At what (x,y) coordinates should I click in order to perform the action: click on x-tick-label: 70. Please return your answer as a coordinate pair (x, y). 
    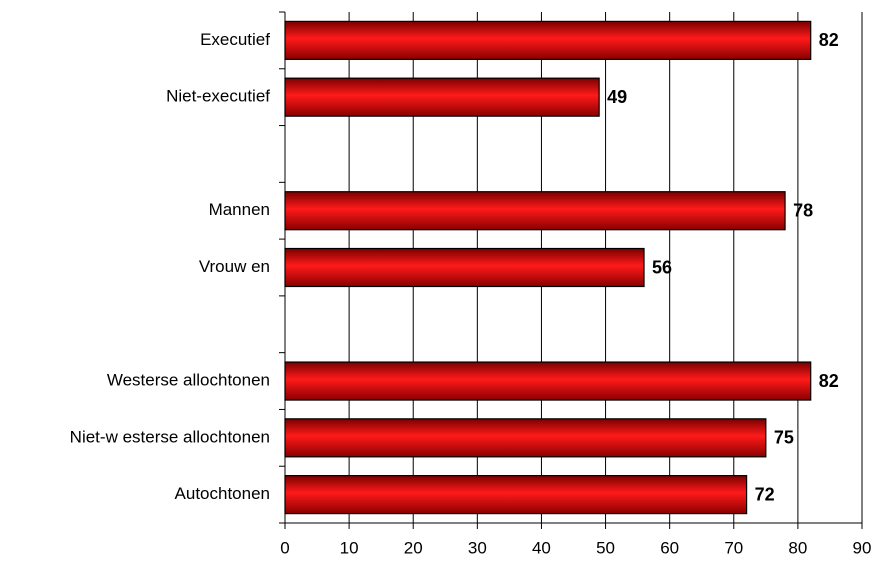
    Looking at the image, I should click on (733, 547).